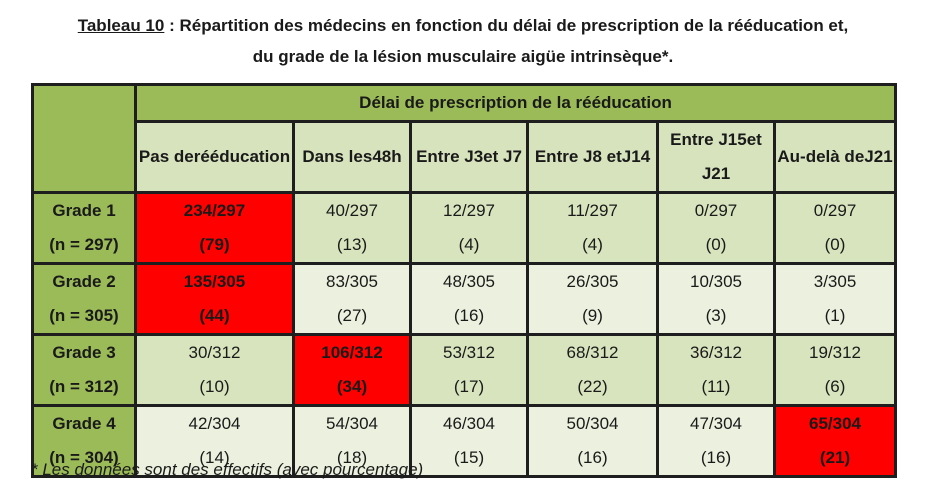  Describe the element at coordinates (214, 299) in the screenshot. I see `highlighted-data-cell: 135/305 (44)` at that location.